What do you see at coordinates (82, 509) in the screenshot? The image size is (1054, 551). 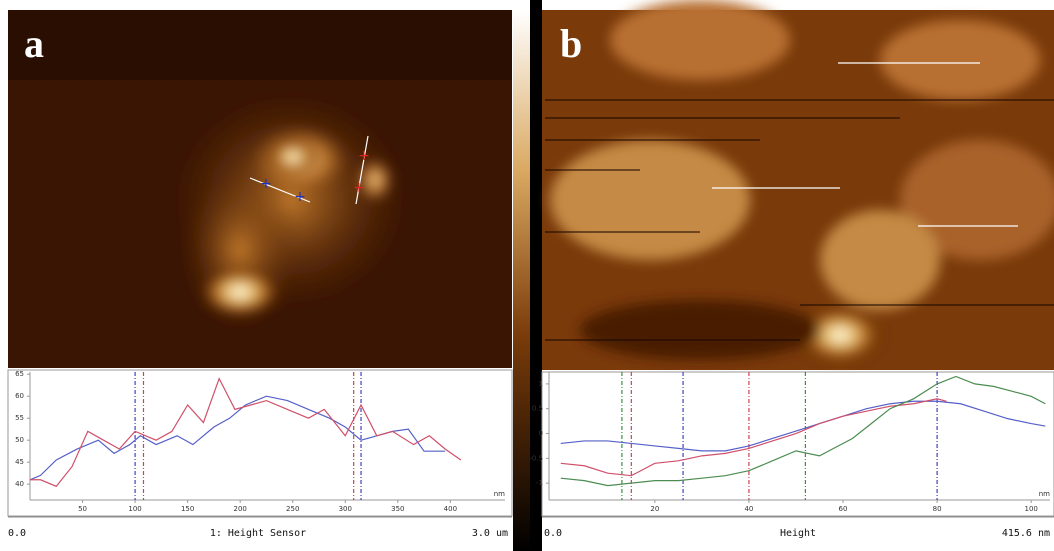 I see `x-tick-label: 50` at bounding box center [82, 509].